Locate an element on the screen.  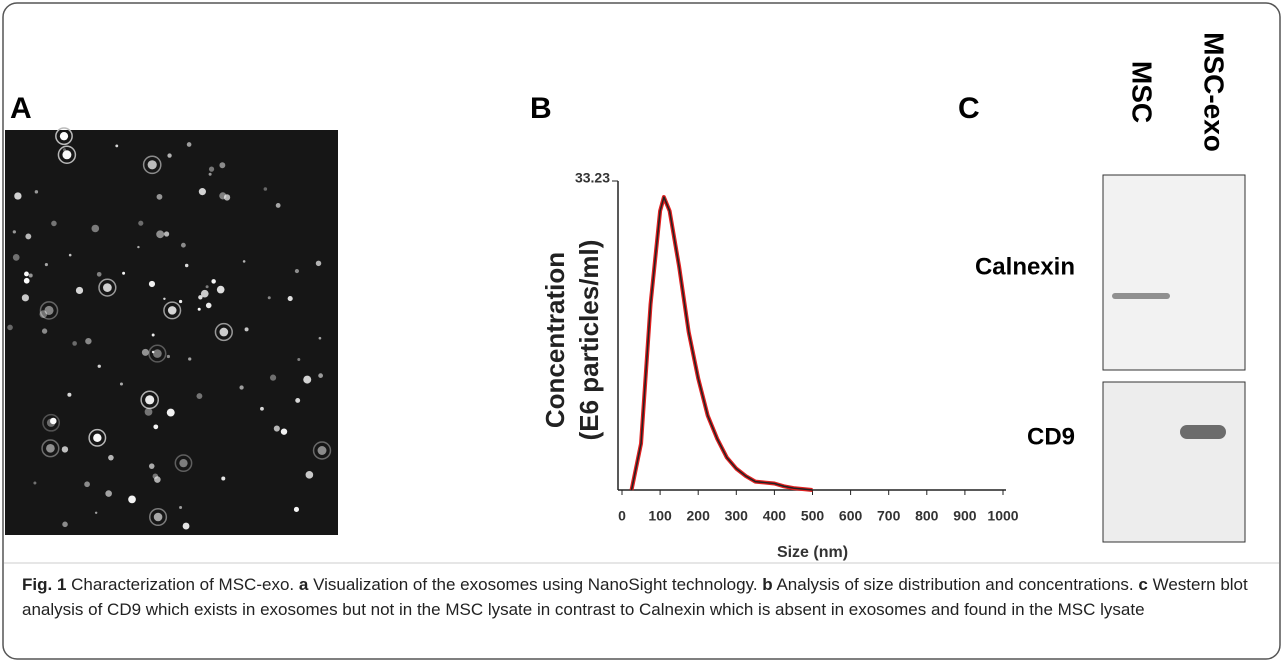
y-axis-label: Concentration is located at coordinates (555, 340).